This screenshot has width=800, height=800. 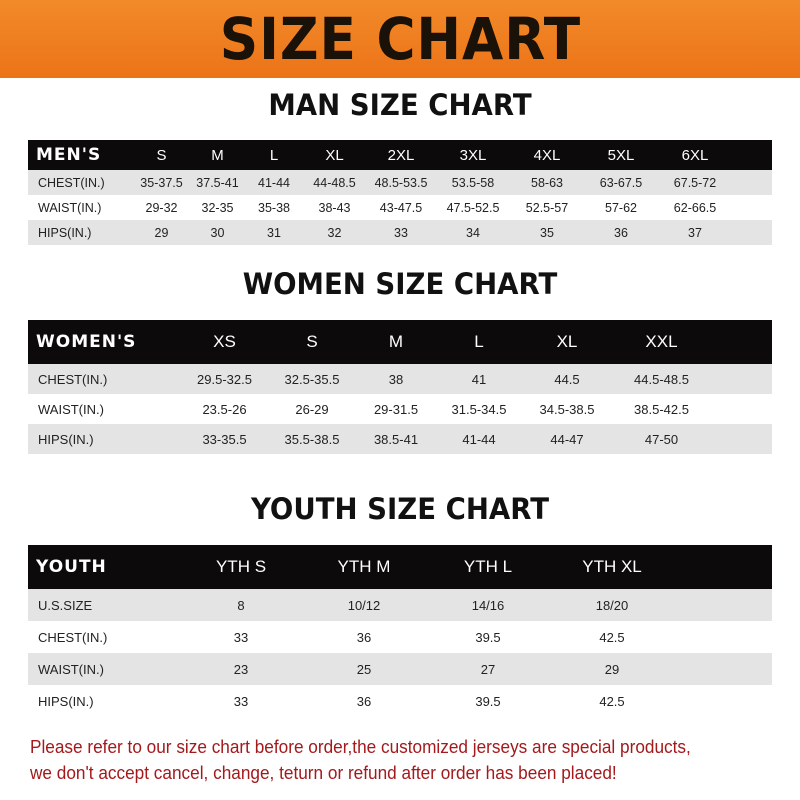 I want to click on table-cell: 38-43, so click(x=334, y=207).